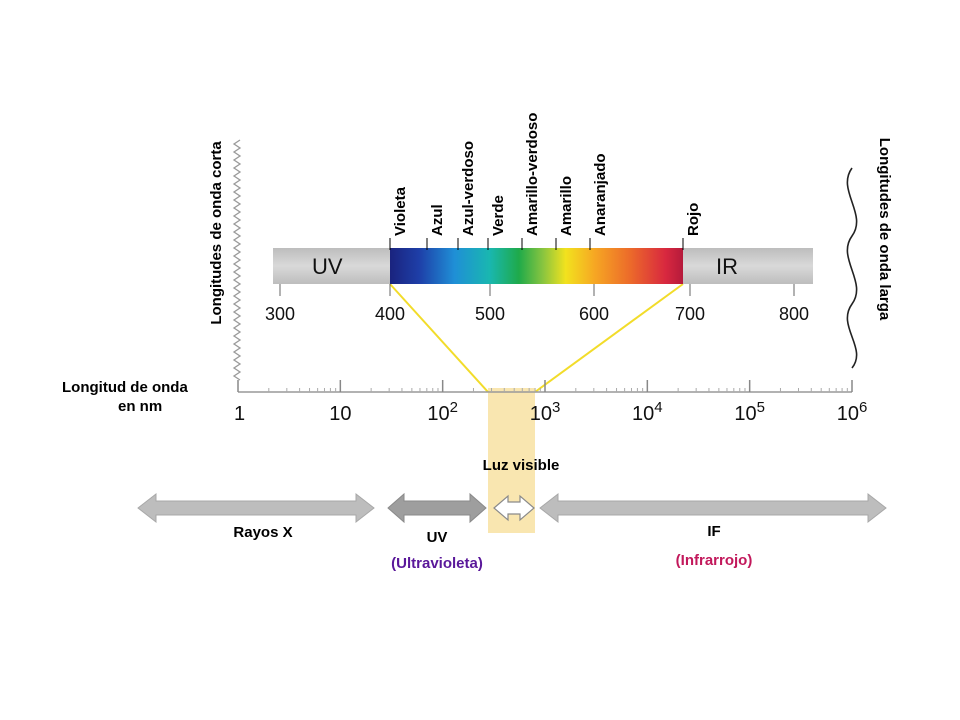 The image size is (960, 720). Describe the element at coordinates (262, 532) in the screenshot. I see `xray-label: Rayos X` at that location.